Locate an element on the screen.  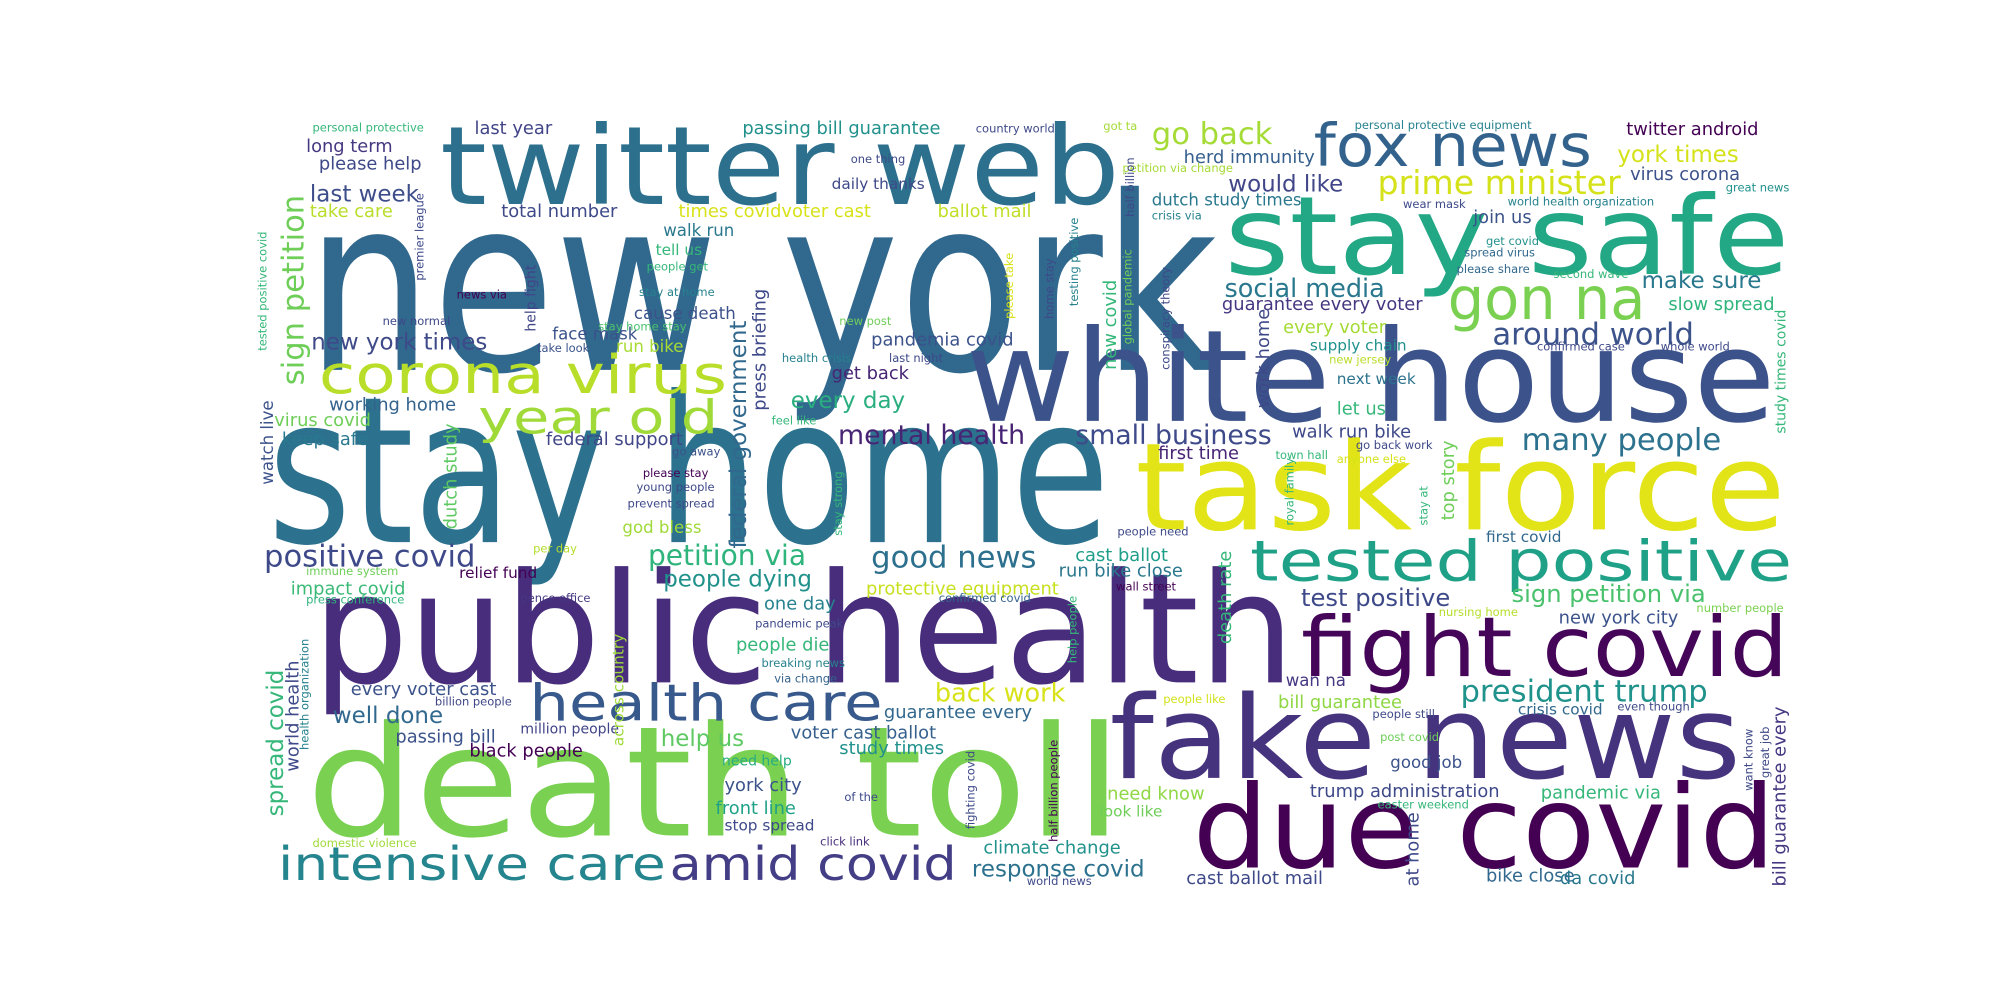
word: got ta is located at coordinates (1120, 126).